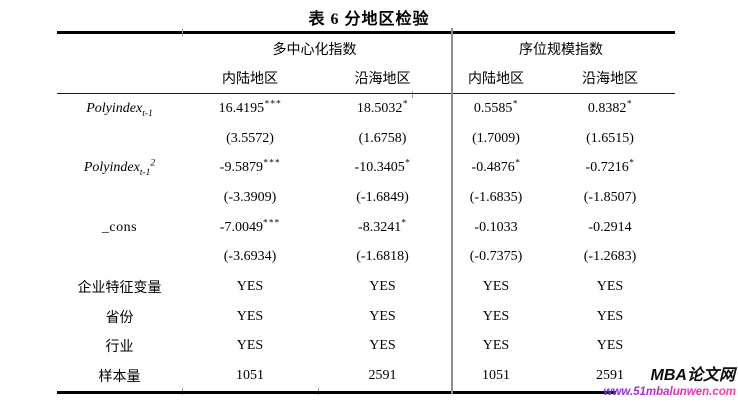 Image resolution: width=738 pixels, height=402 pixels. I want to click on bottom-rule, so click(336, 392).